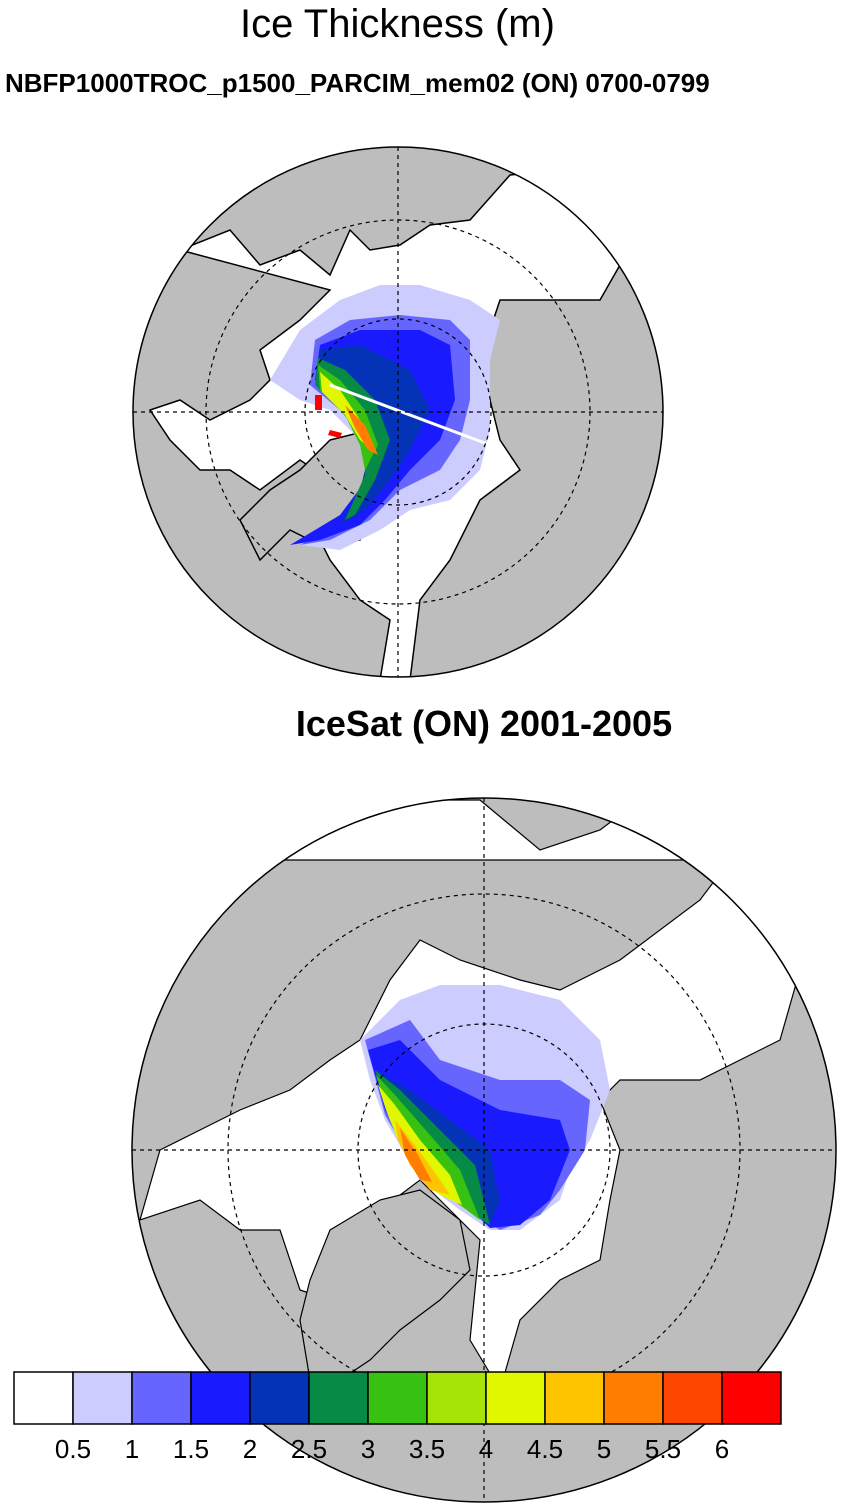  Describe the element at coordinates (368, 1449) in the screenshot. I see `colorbar-tick-label: 3` at that location.